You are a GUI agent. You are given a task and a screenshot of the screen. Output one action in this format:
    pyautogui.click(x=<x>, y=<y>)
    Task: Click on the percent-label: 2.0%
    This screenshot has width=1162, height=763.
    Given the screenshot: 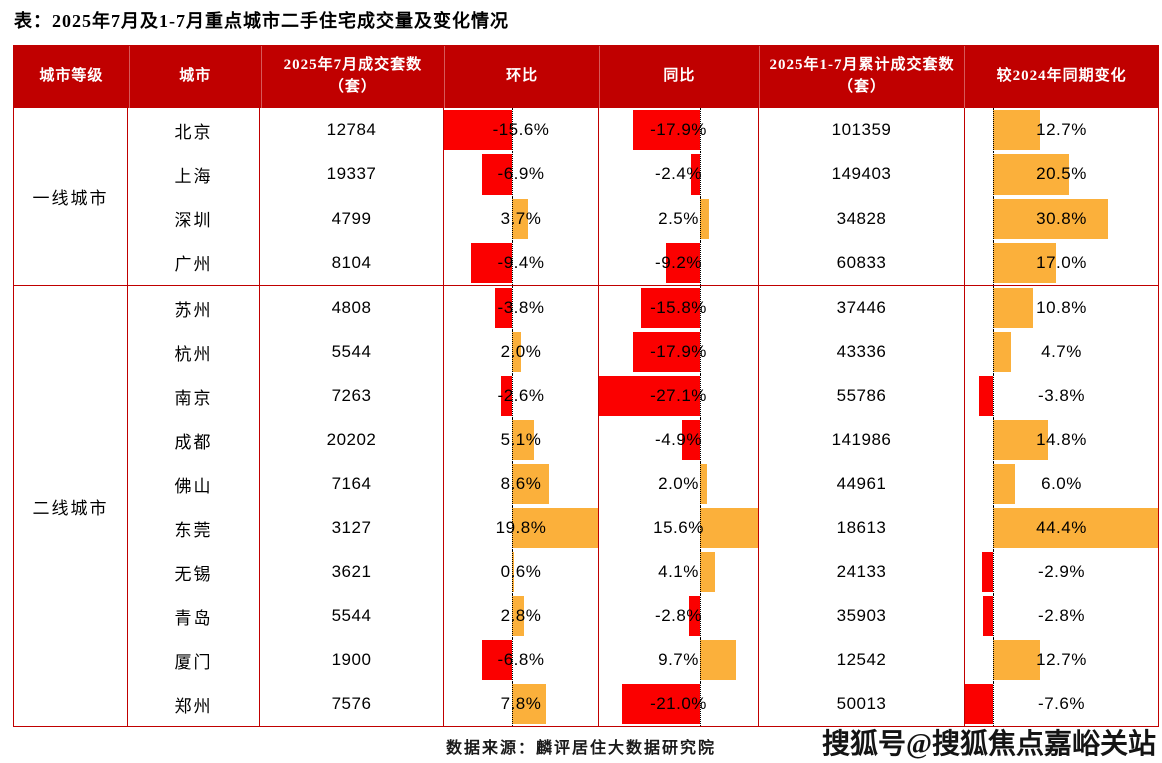 What is the action you would take?
    pyautogui.click(x=521, y=351)
    